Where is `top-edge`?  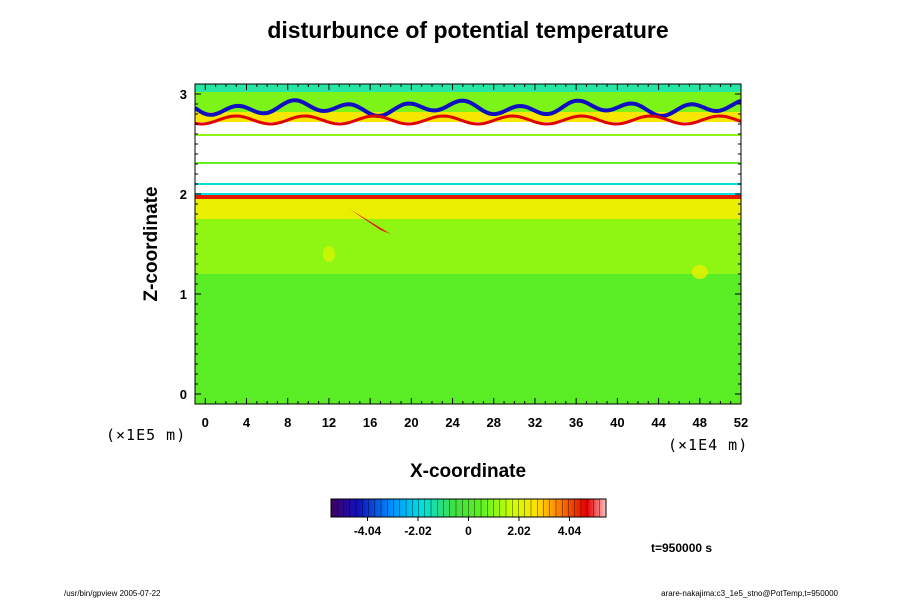 top-edge is located at coordinates (468, 88).